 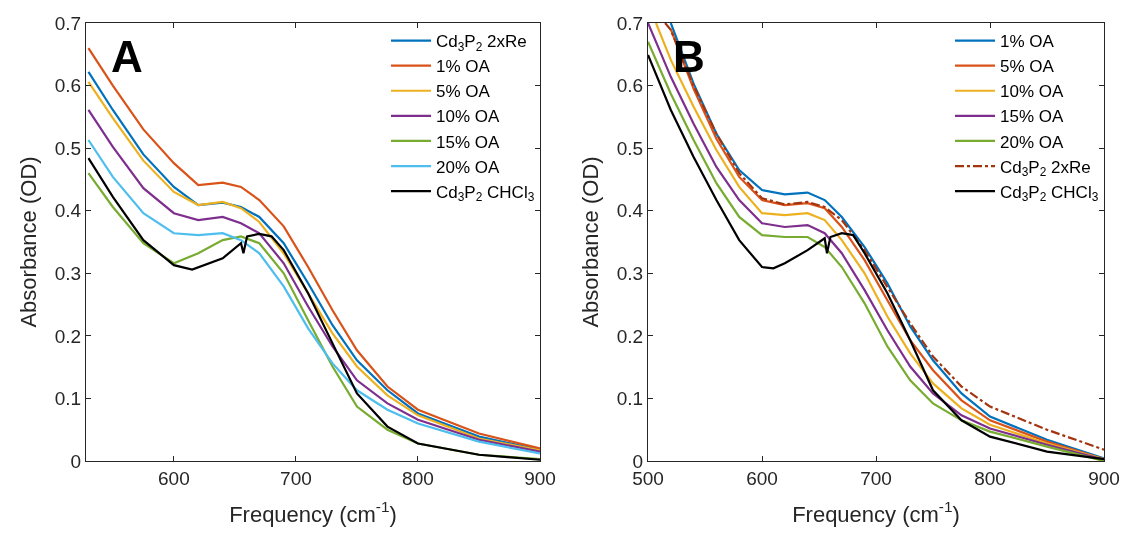 What do you see at coordinates (76, 461) in the screenshot?
I see `y-tick-label: 0` at bounding box center [76, 461].